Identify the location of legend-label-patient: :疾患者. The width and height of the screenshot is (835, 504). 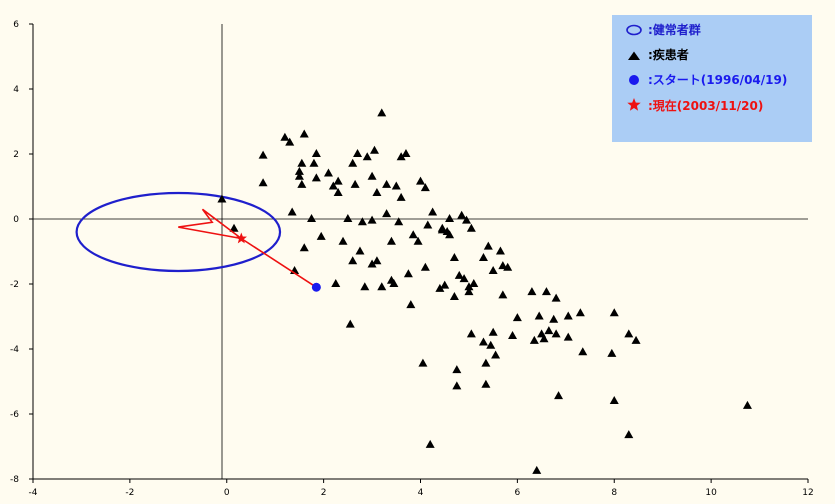
(668, 54).